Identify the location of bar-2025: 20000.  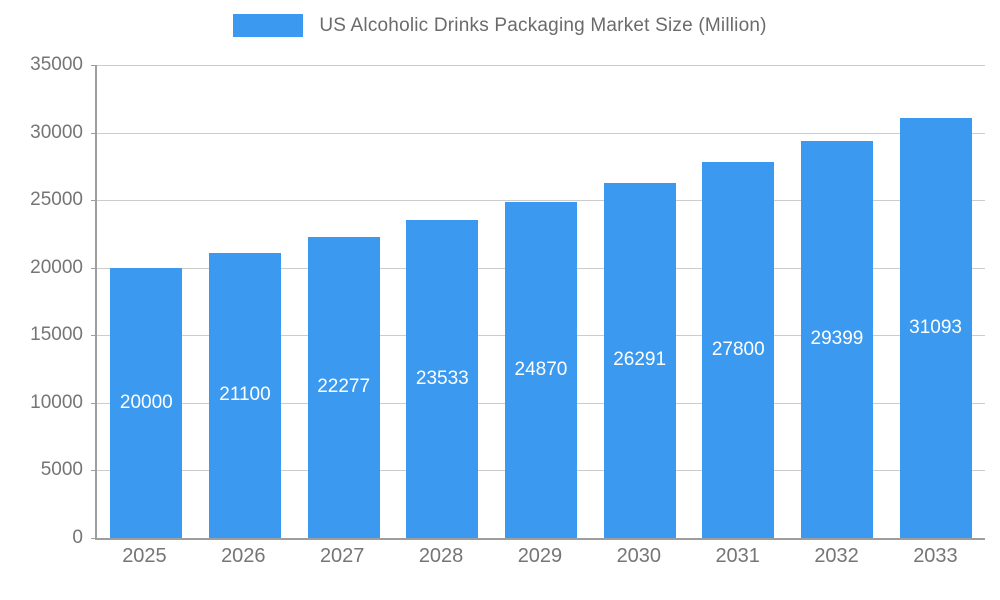
(146, 402).